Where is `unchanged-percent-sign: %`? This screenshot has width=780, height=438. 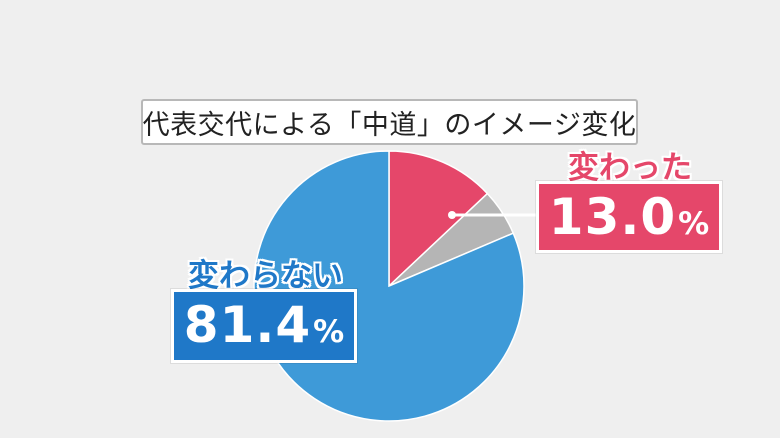 unchanged-percent-sign: % is located at coordinates (329, 332).